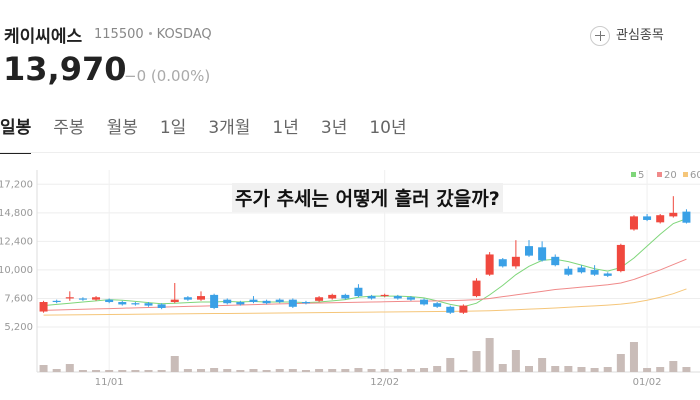 This screenshot has height=400, width=700. Describe the element at coordinates (695, 175) in the screenshot. I see `legend-label: 60` at that location.